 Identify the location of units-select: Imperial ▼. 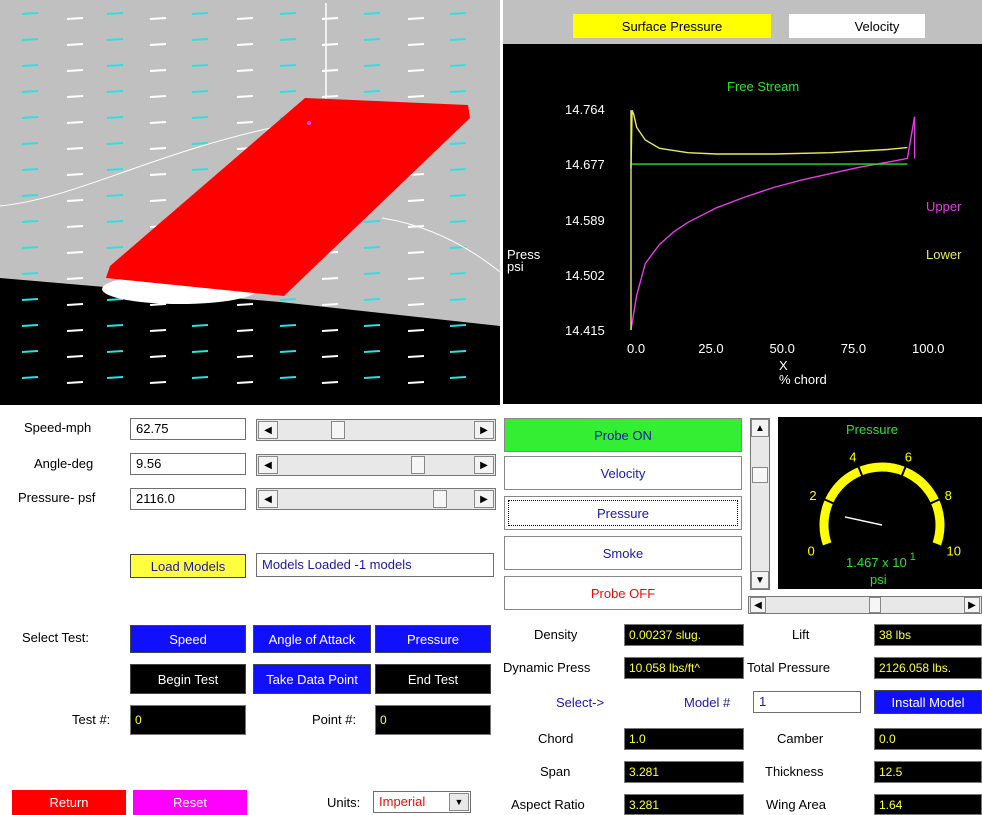
(422, 802).